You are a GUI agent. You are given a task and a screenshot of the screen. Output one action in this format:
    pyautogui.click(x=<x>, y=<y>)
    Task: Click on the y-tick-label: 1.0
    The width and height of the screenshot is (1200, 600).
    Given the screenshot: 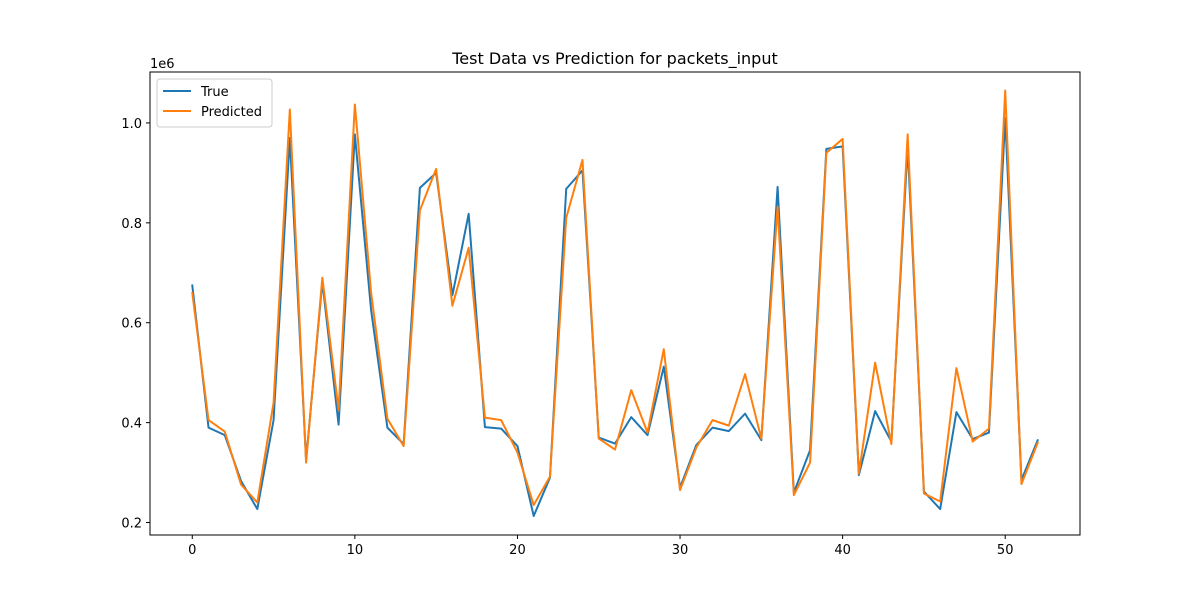 What is the action you would take?
    pyautogui.click(x=131, y=124)
    